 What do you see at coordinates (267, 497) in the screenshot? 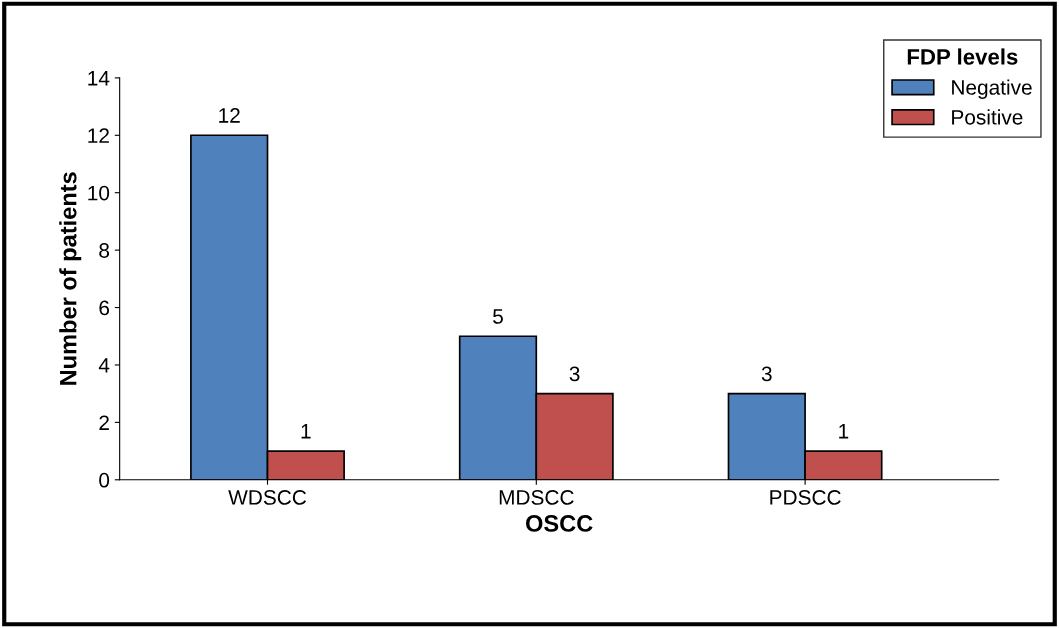
I see `x-tick-label: WDSCC` at bounding box center [267, 497].